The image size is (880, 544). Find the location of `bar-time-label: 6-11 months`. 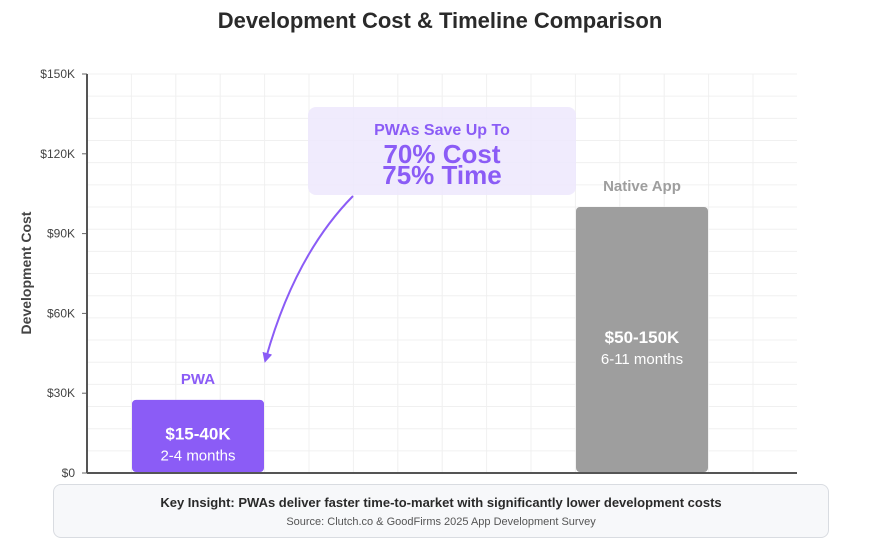

bar-time-label: 6-11 months is located at coordinates (642, 359).